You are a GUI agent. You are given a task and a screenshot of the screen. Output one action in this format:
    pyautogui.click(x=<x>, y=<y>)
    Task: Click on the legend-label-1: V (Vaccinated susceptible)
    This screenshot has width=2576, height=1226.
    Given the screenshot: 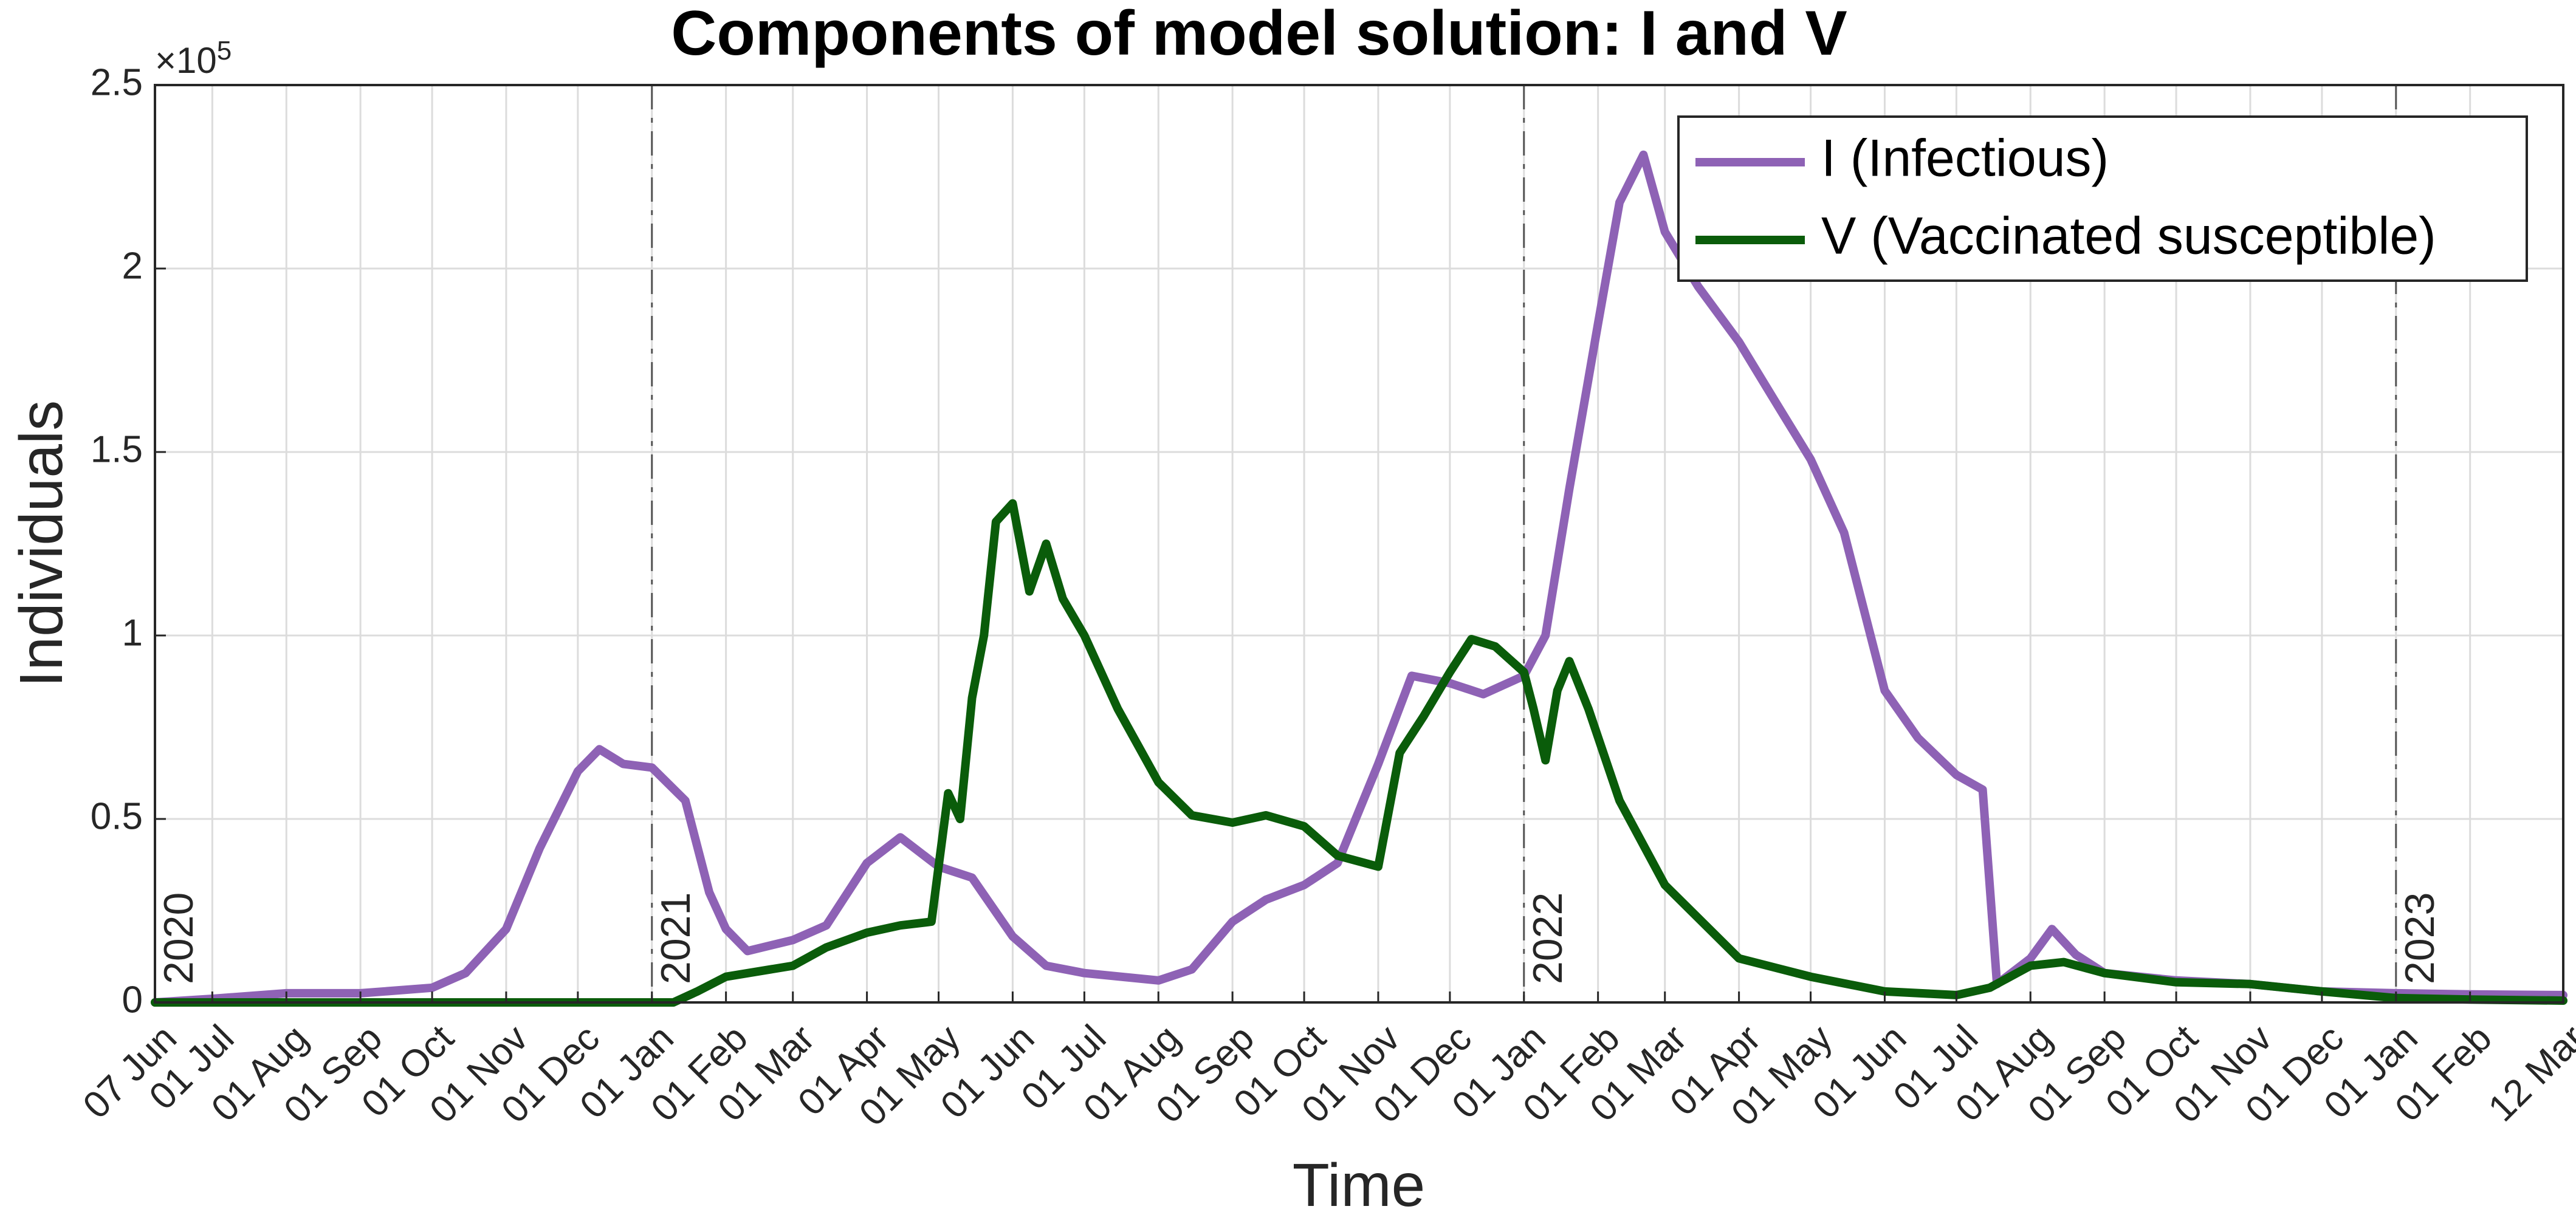 What is the action you would take?
    pyautogui.click(x=2128, y=236)
    